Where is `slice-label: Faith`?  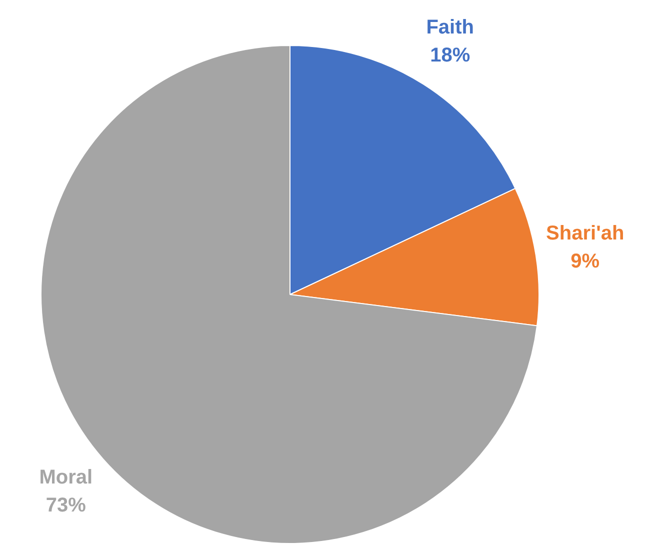 slice-label: Faith is located at coordinates (450, 27).